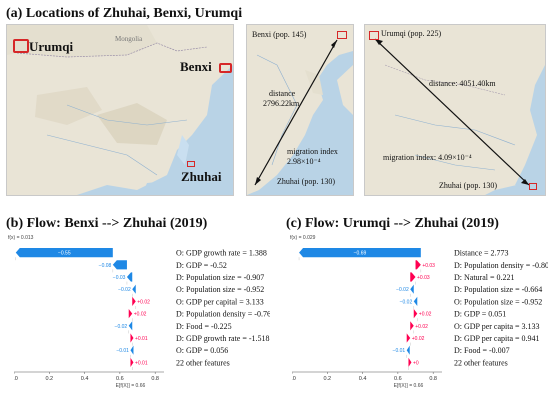 This screenshot has width=550, height=408. I want to click on chart-c-feature-label: D: Food = -0.007, so click(482, 350).